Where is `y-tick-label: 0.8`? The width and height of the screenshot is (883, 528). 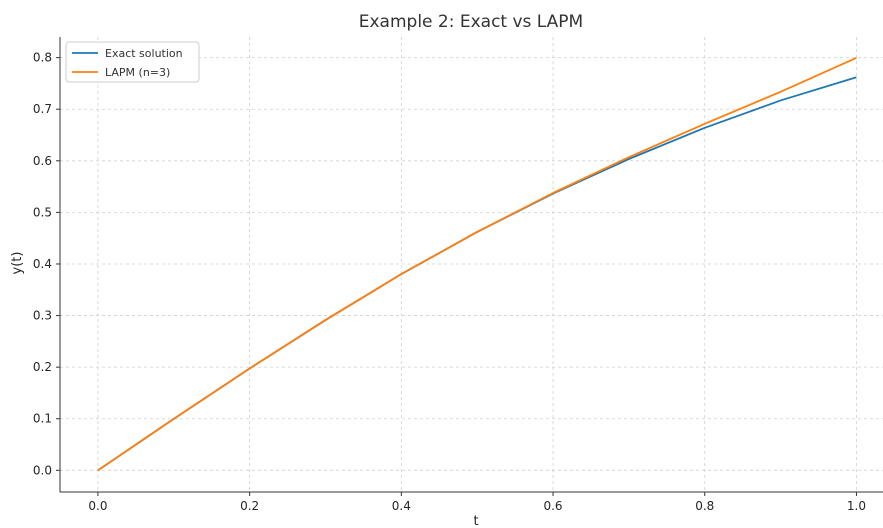
y-tick-label: 0.8 is located at coordinates (42, 58).